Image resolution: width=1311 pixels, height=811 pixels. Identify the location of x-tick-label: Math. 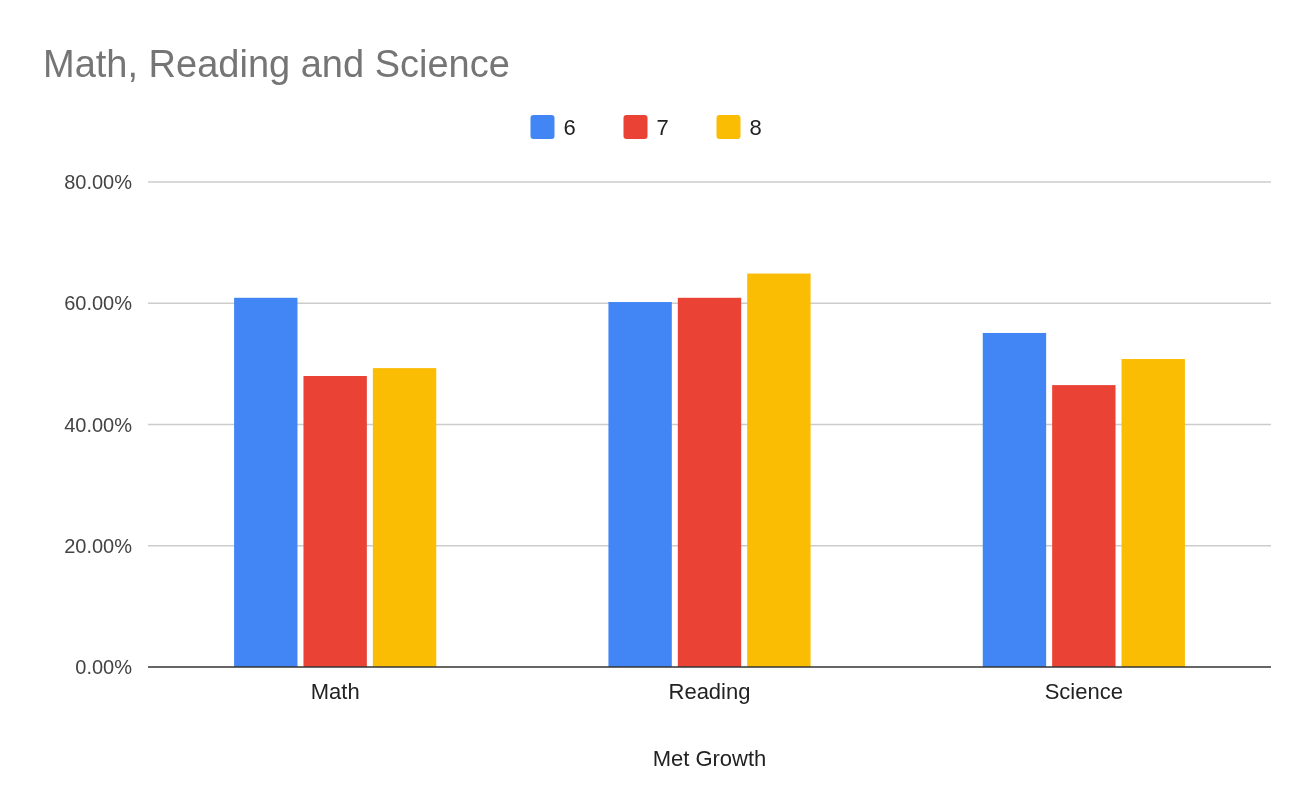
(335, 691).